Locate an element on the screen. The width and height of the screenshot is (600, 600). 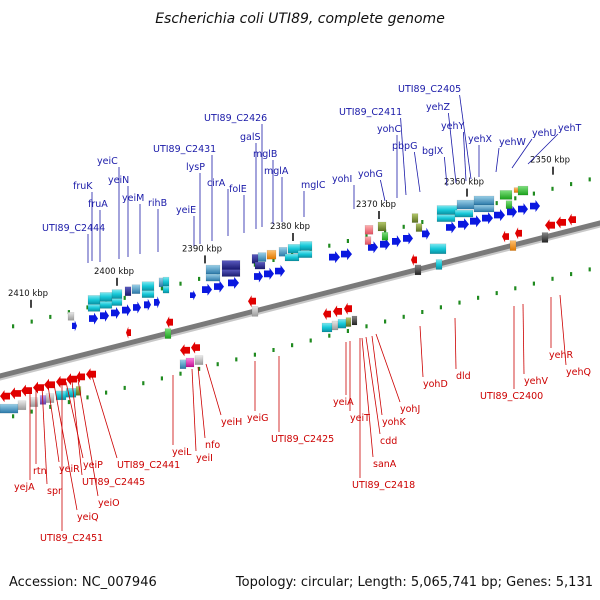
gene-label-reverse: yeiI is located at coordinates (204, 458).